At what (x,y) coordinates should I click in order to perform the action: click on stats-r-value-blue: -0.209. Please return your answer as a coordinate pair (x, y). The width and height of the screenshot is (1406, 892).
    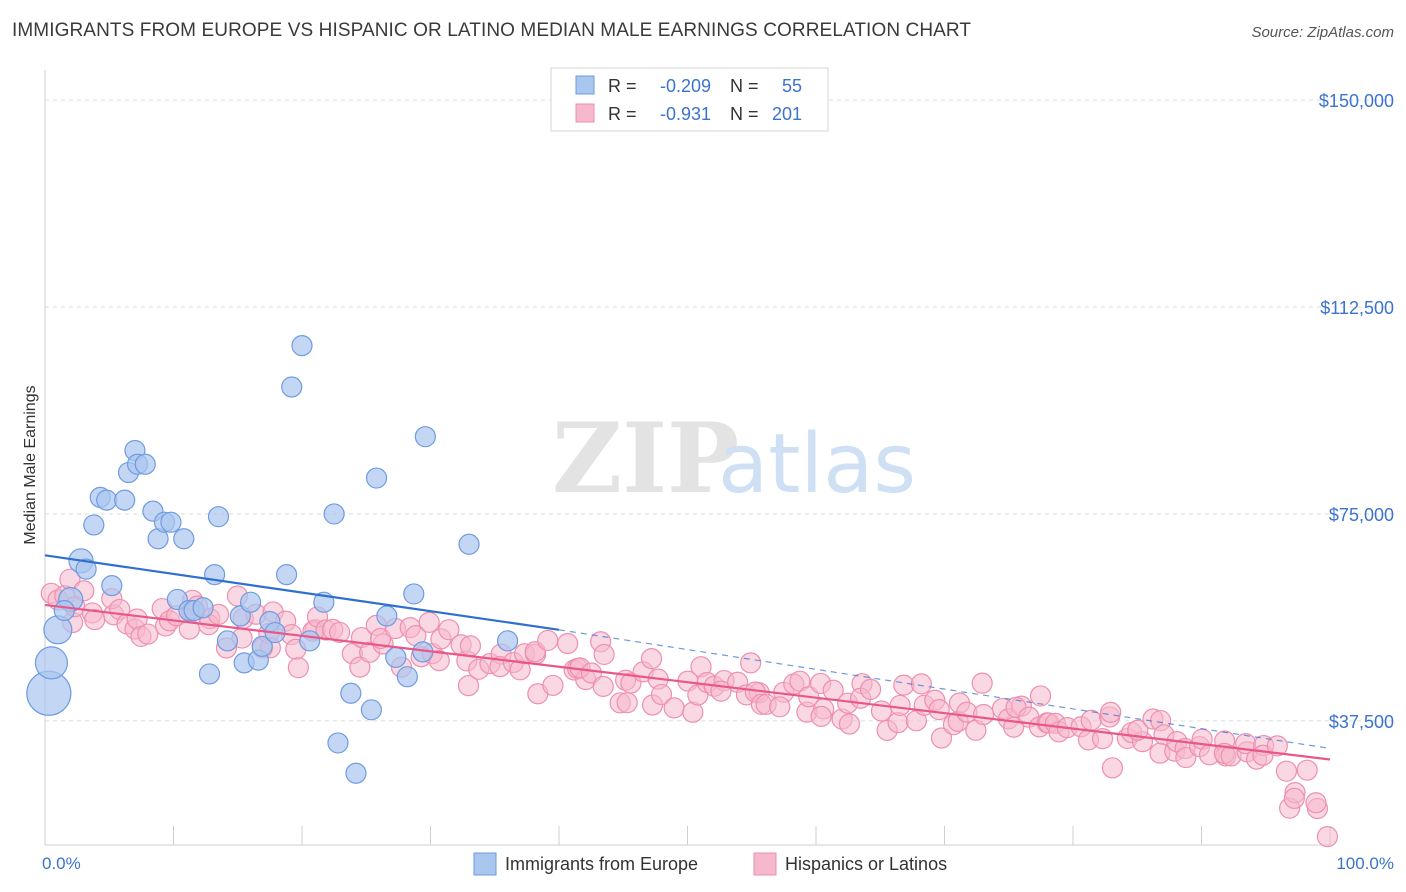
    Looking at the image, I should click on (685, 86).